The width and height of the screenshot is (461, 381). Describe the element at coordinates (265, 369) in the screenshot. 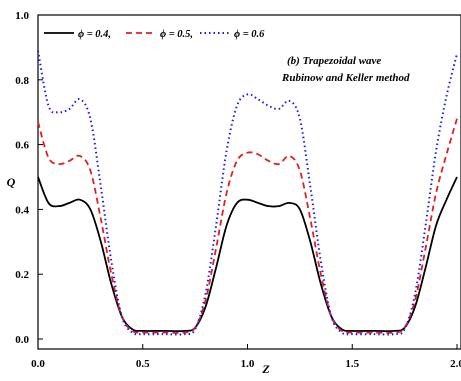

I see `x-axis-title: Z` at that location.